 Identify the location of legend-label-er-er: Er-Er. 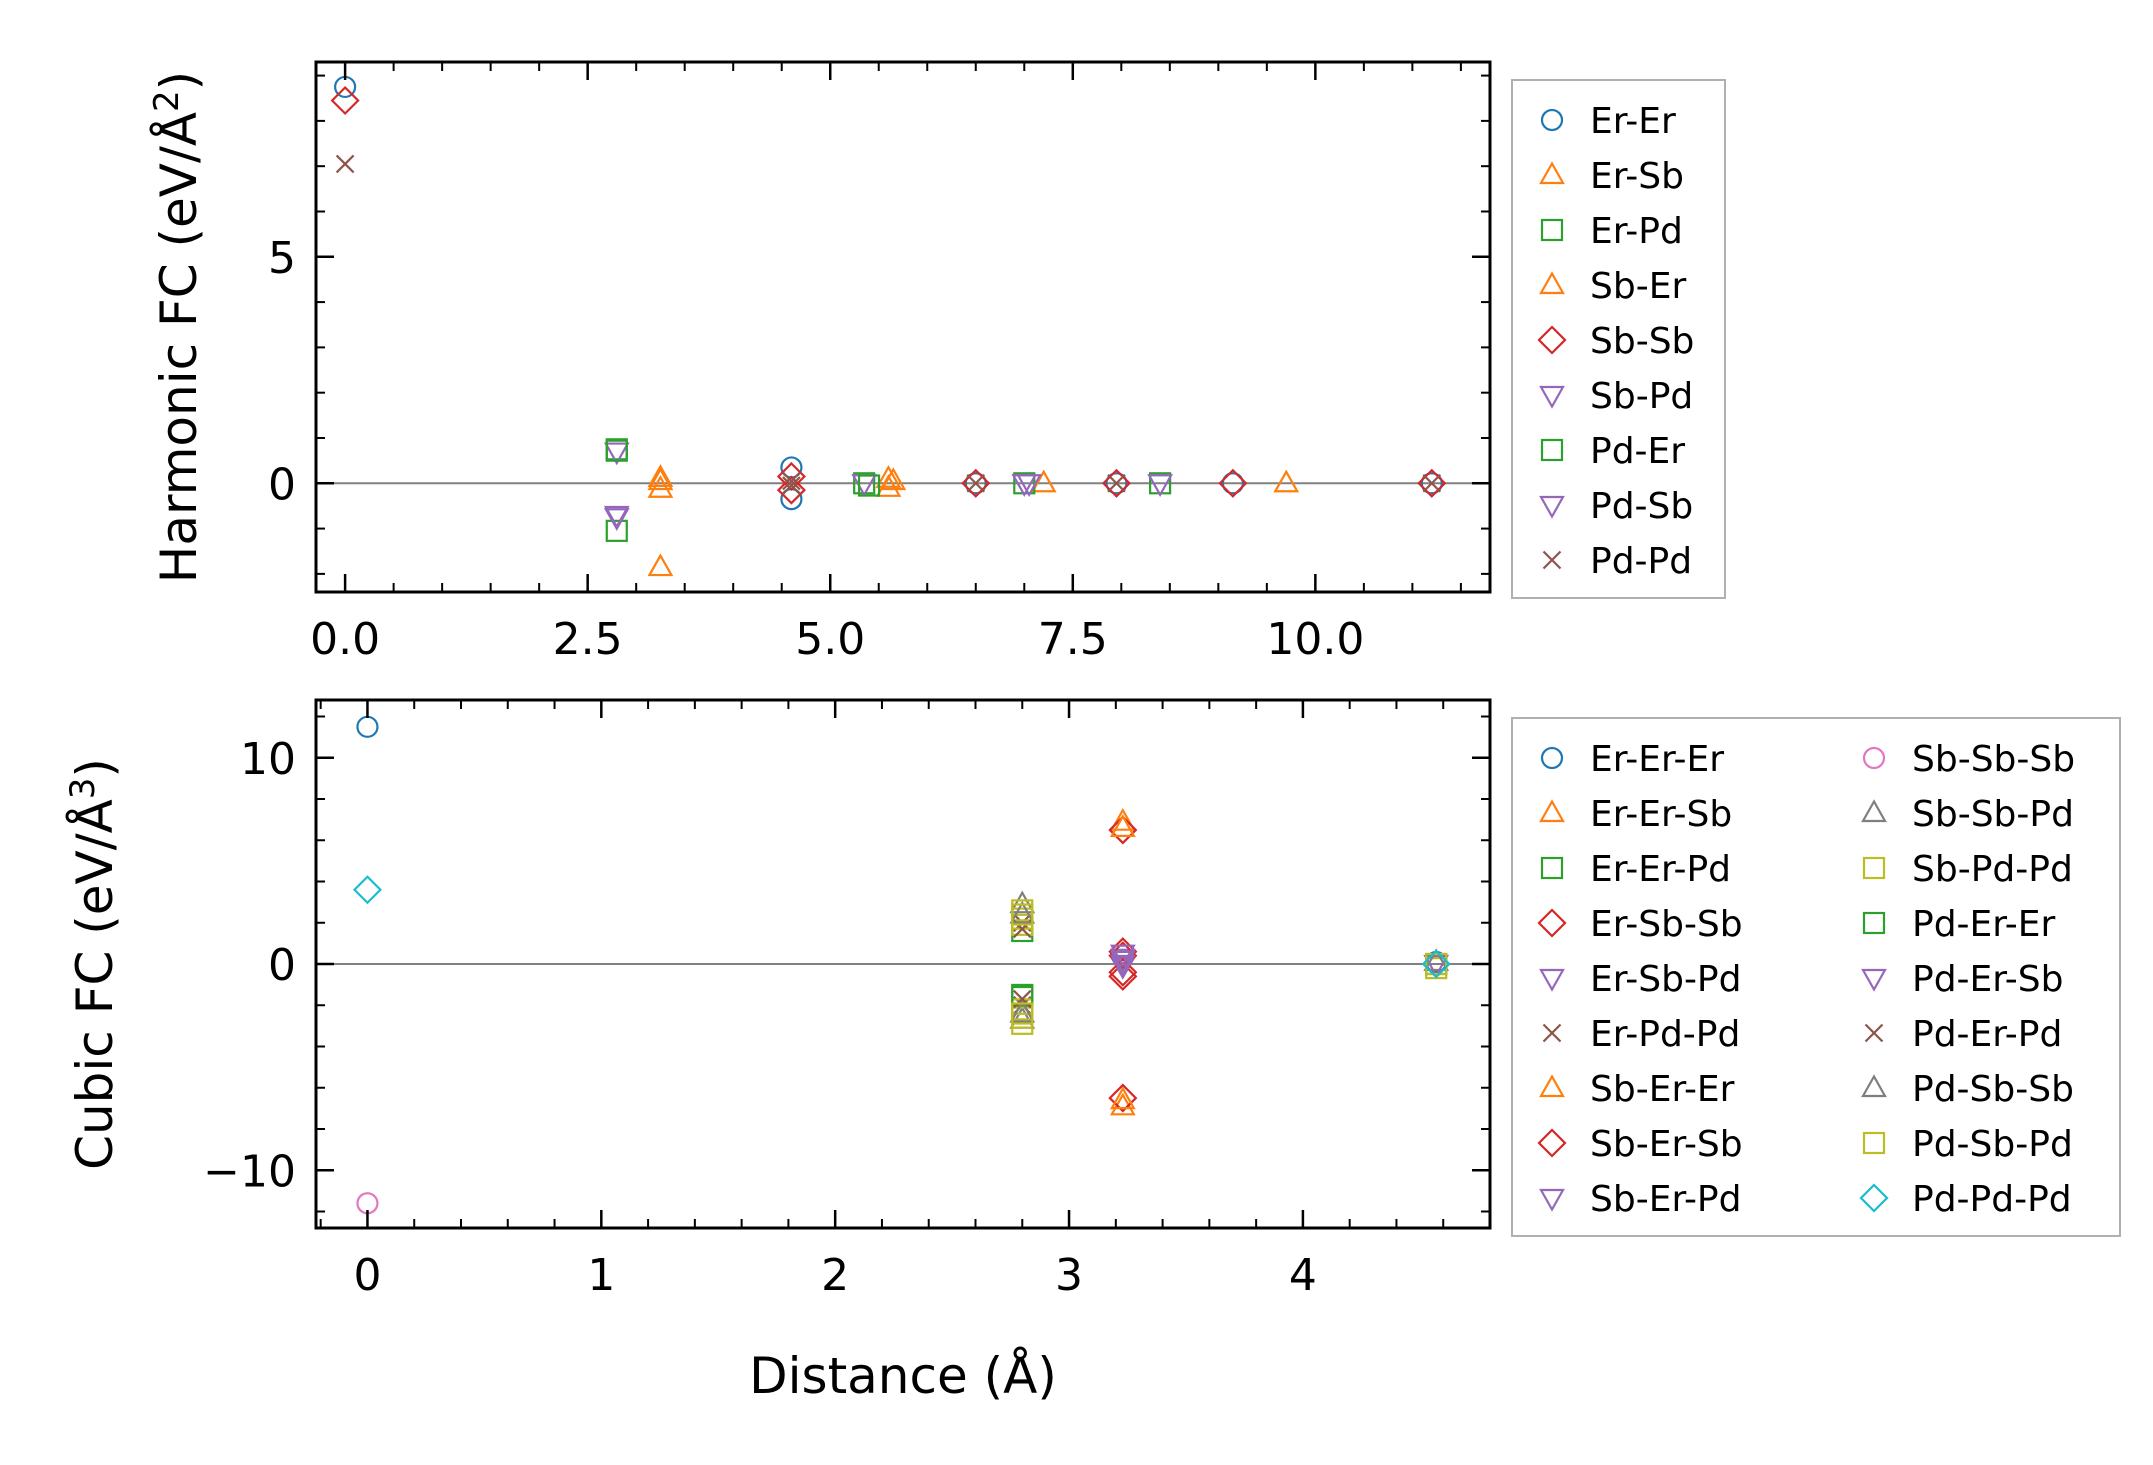
(1633, 121).